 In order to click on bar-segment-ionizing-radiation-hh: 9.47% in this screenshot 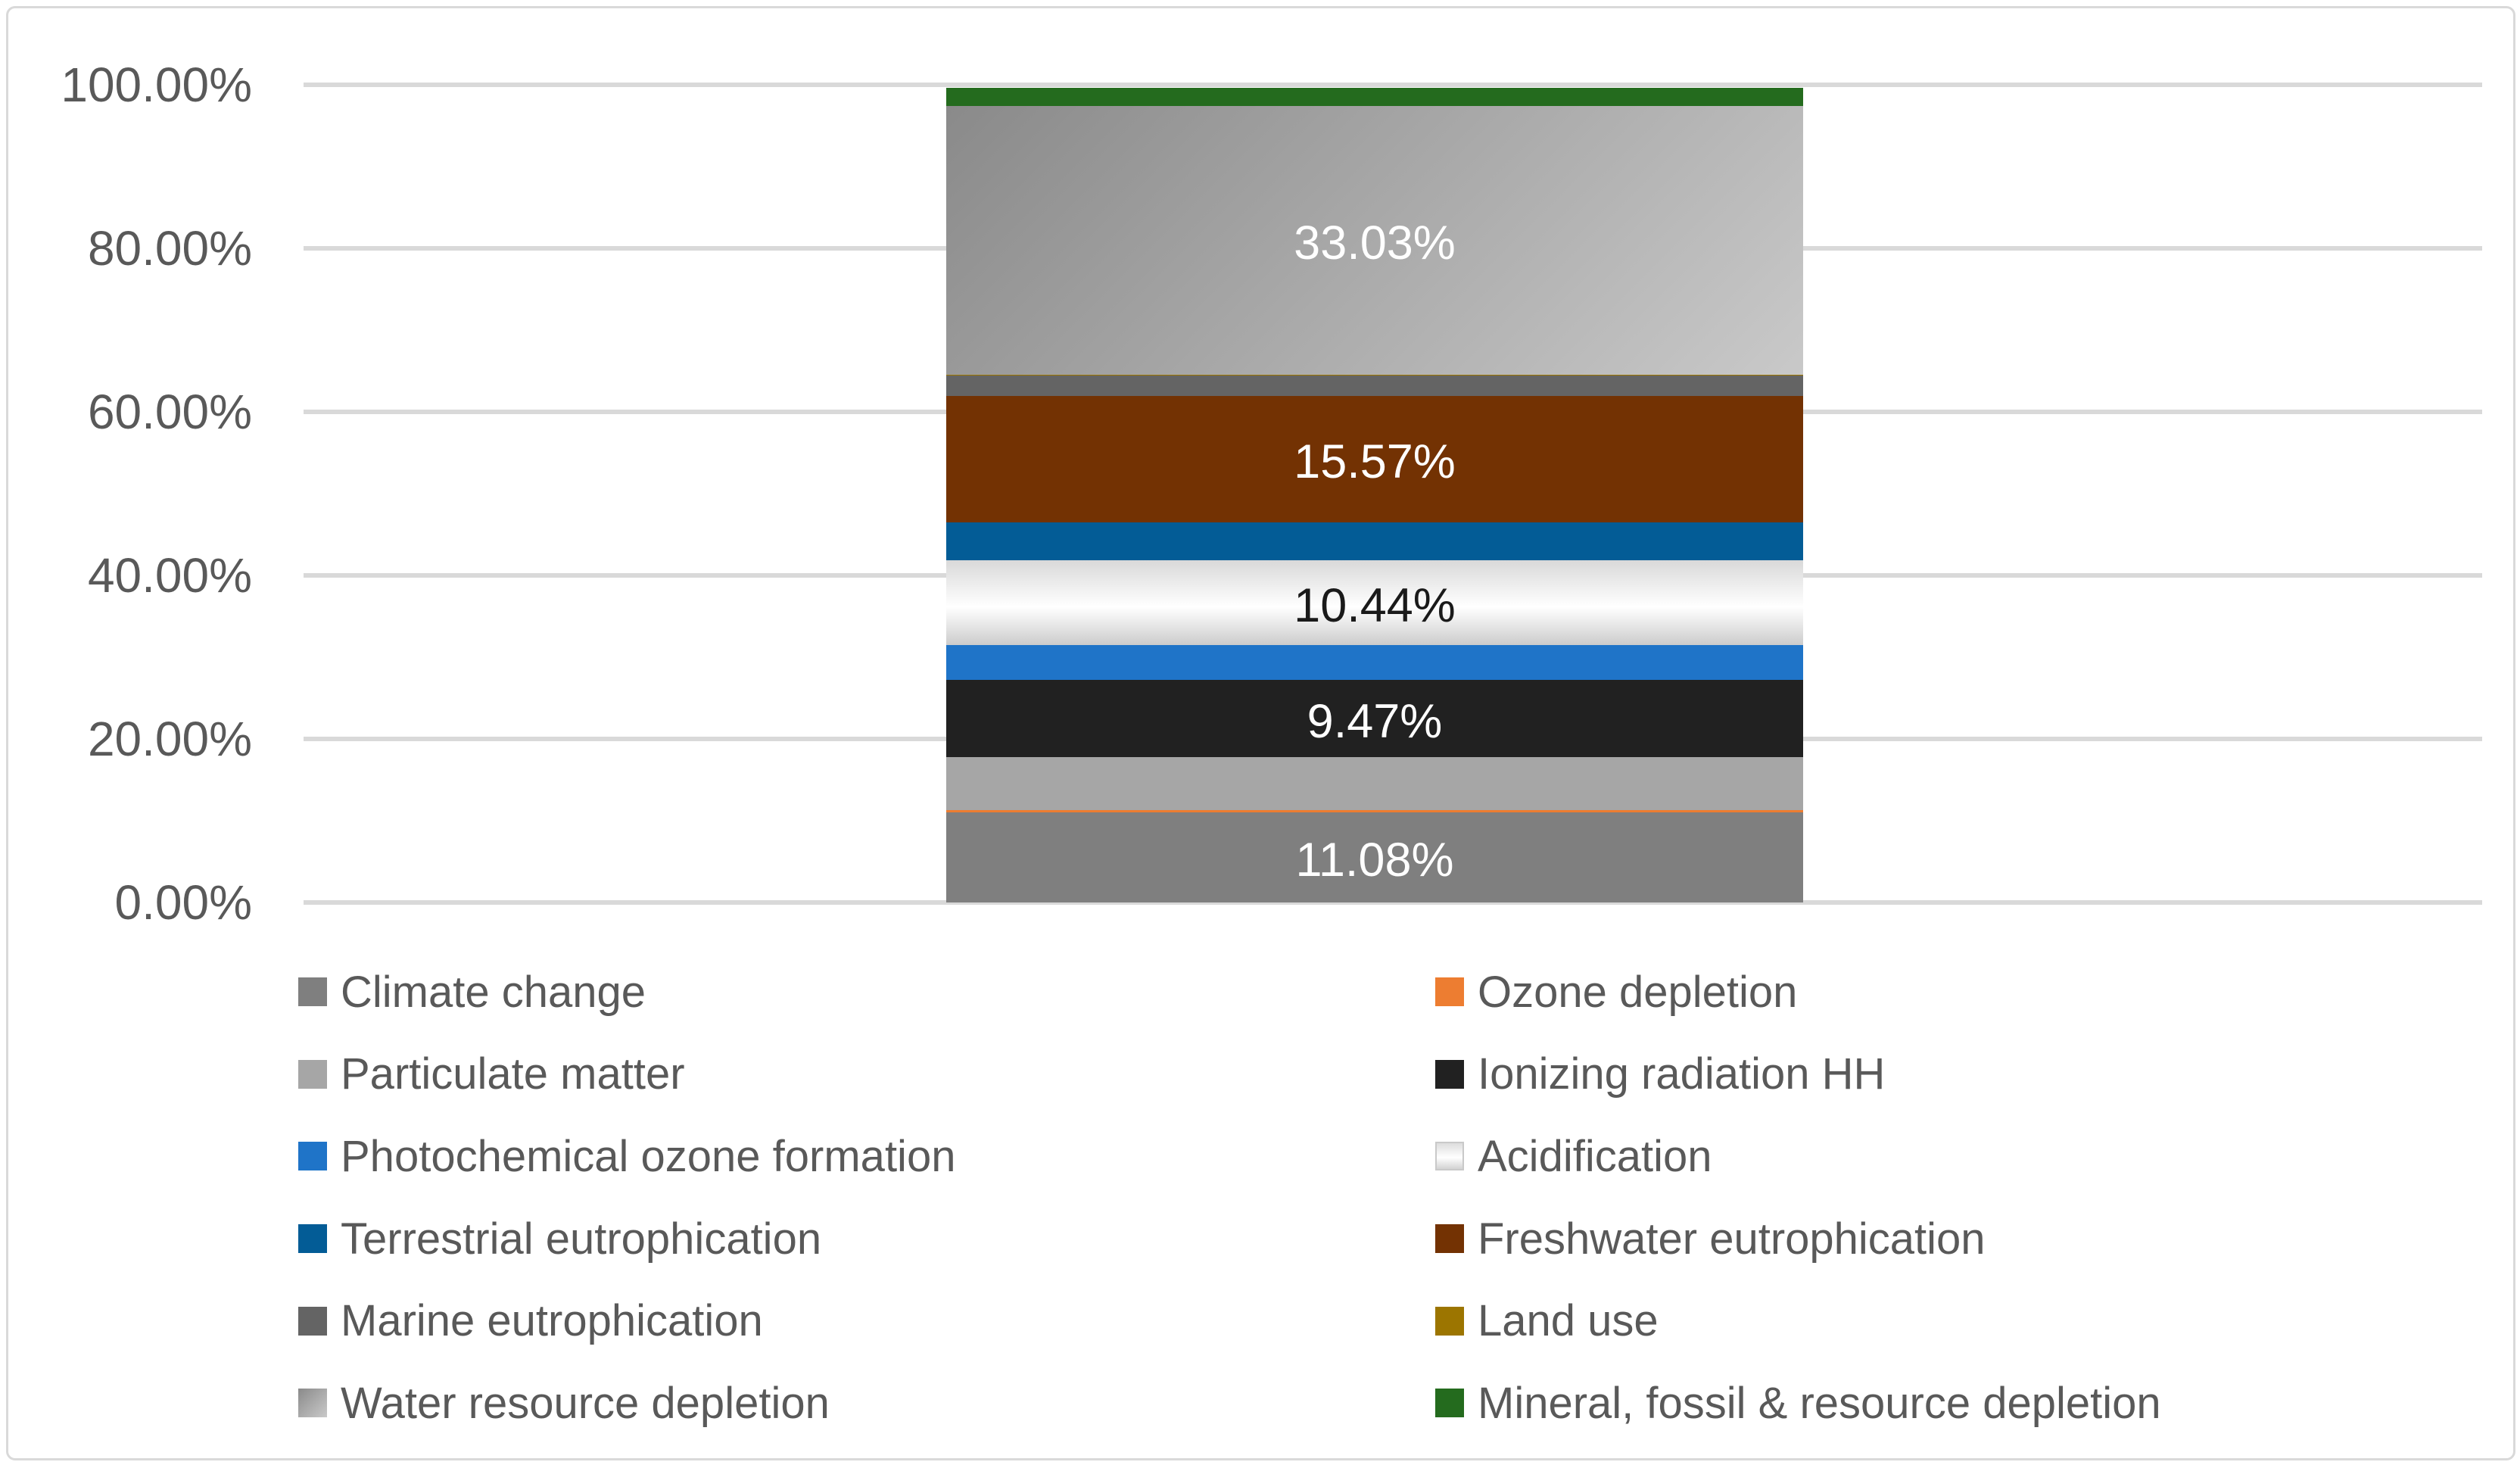, I will do `click(1374, 718)`.